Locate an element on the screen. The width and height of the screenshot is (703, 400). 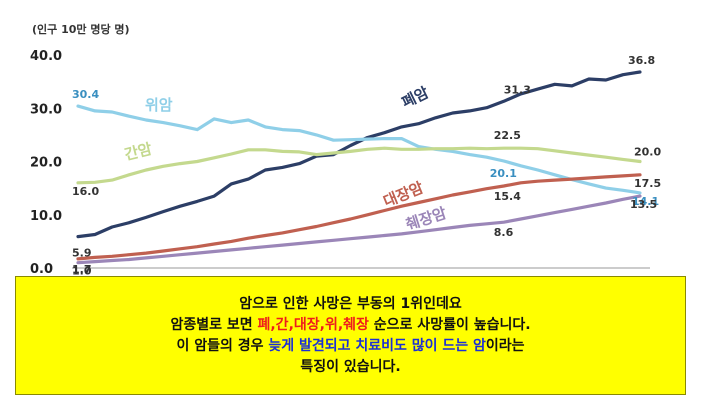
data-label: 5.9 is located at coordinates (82, 253).